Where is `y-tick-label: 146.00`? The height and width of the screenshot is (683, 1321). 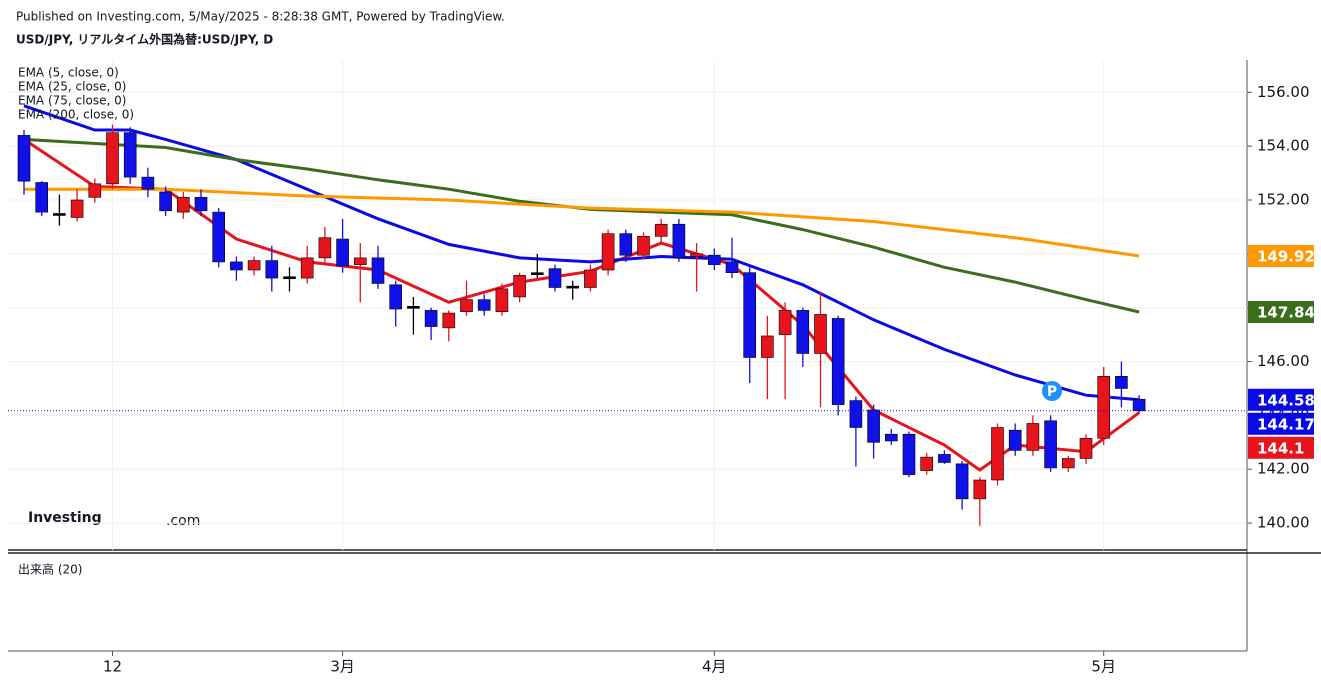 y-tick-label: 146.00 is located at coordinates (1283, 361).